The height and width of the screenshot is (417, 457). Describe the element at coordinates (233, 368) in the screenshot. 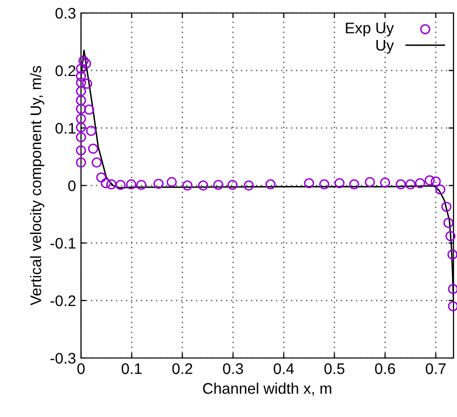

I see `x-tick-label: 0.3` at that location.